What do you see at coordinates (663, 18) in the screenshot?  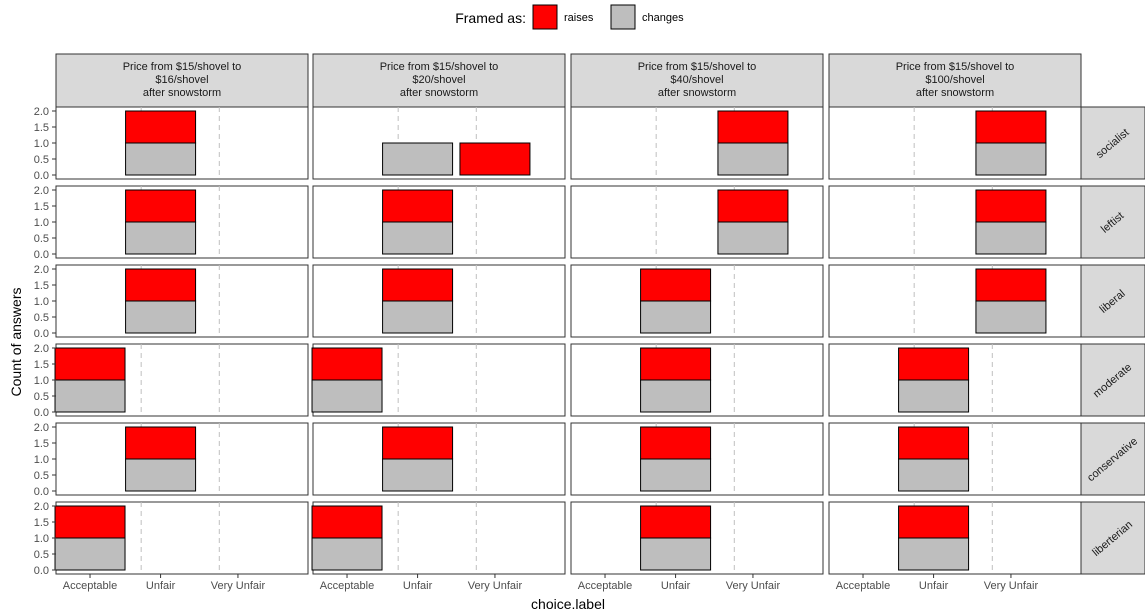 I see `legend-label: changes` at bounding box center [663, 18].